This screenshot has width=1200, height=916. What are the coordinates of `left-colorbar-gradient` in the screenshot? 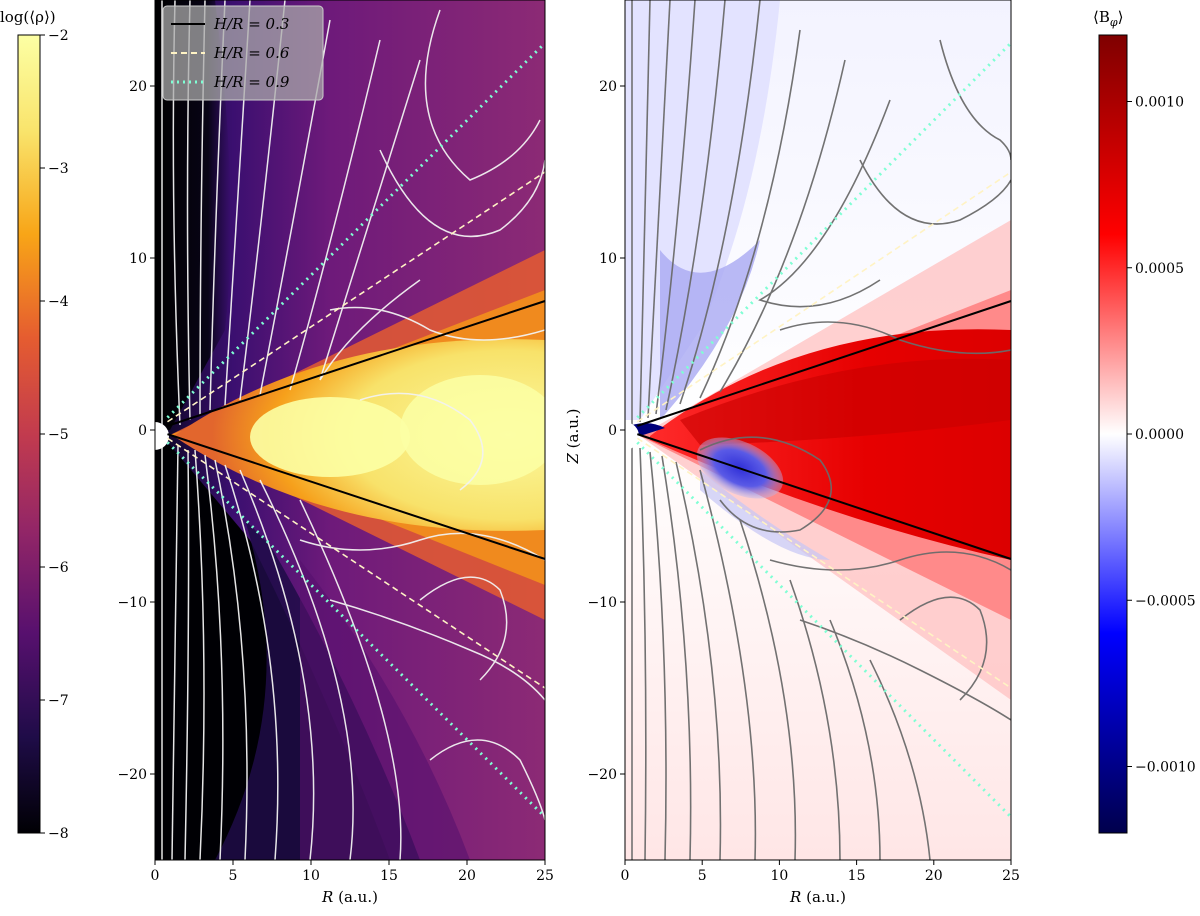 It's located at (29, 434).